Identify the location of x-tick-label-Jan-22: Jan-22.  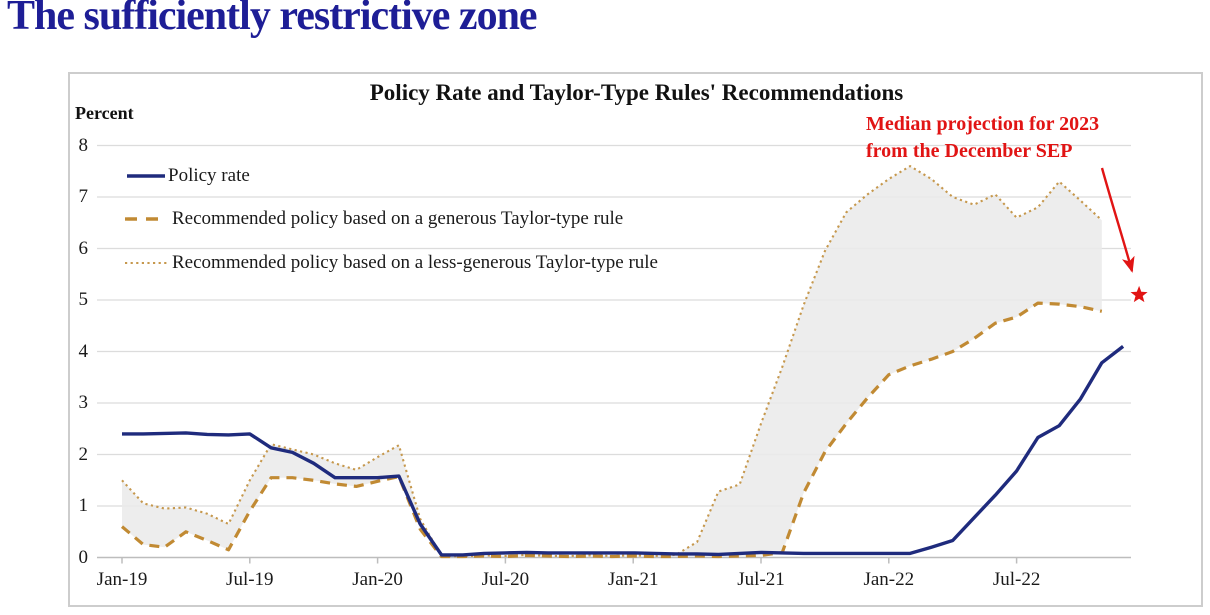
(889, 579).